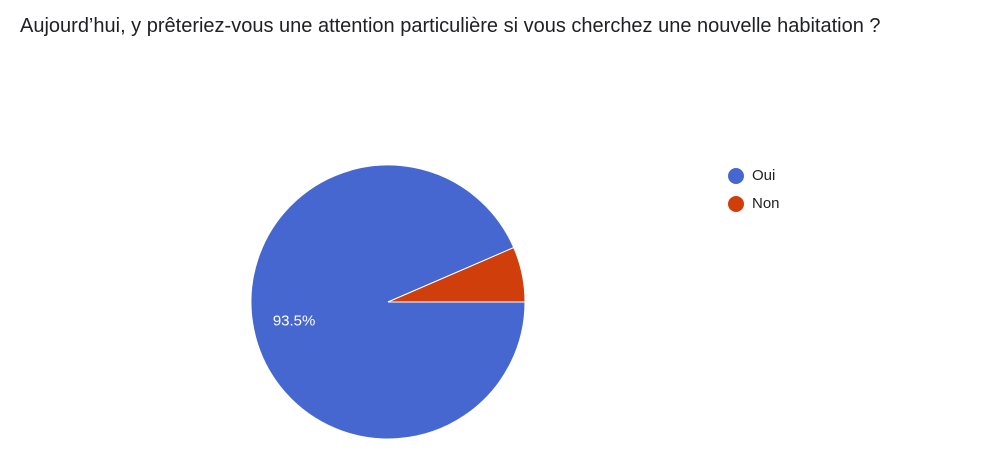 The width and height of the screenshot is (997, 465). I want to click on legend-label: Non, so click(766, 203).